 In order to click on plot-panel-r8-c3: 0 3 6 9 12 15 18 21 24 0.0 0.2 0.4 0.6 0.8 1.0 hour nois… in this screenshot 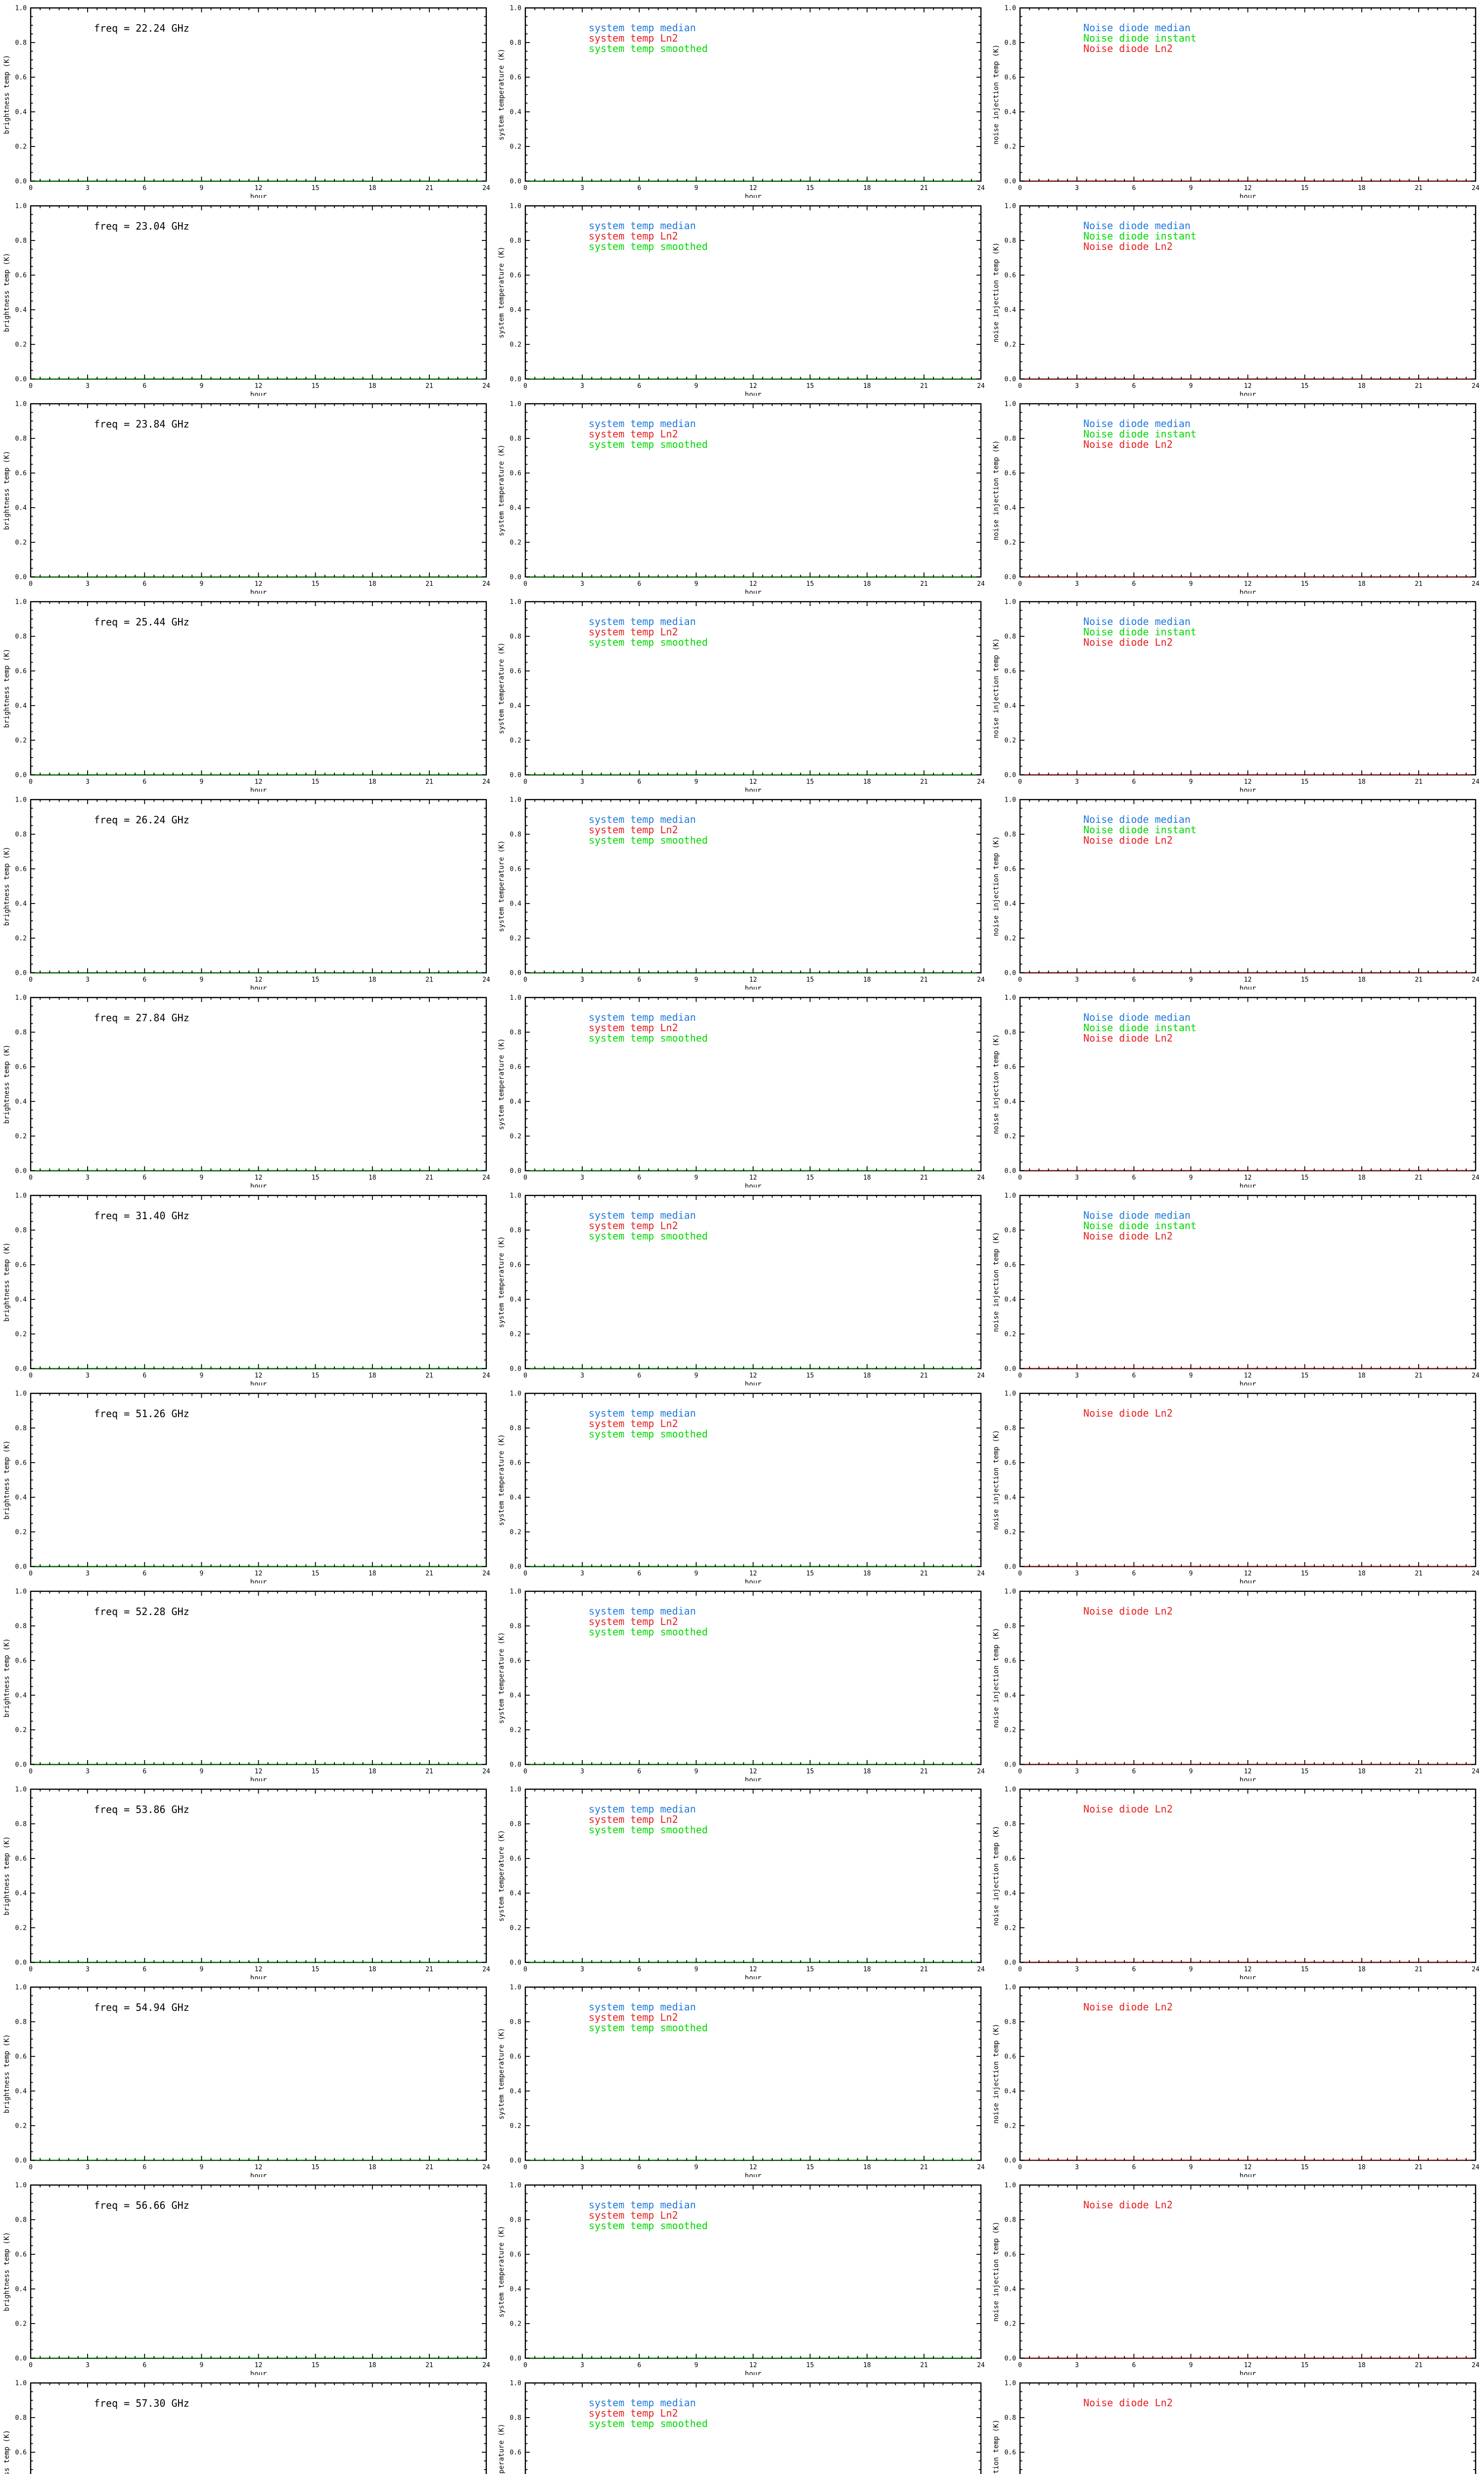, I will do `click(1236, 1485)`.